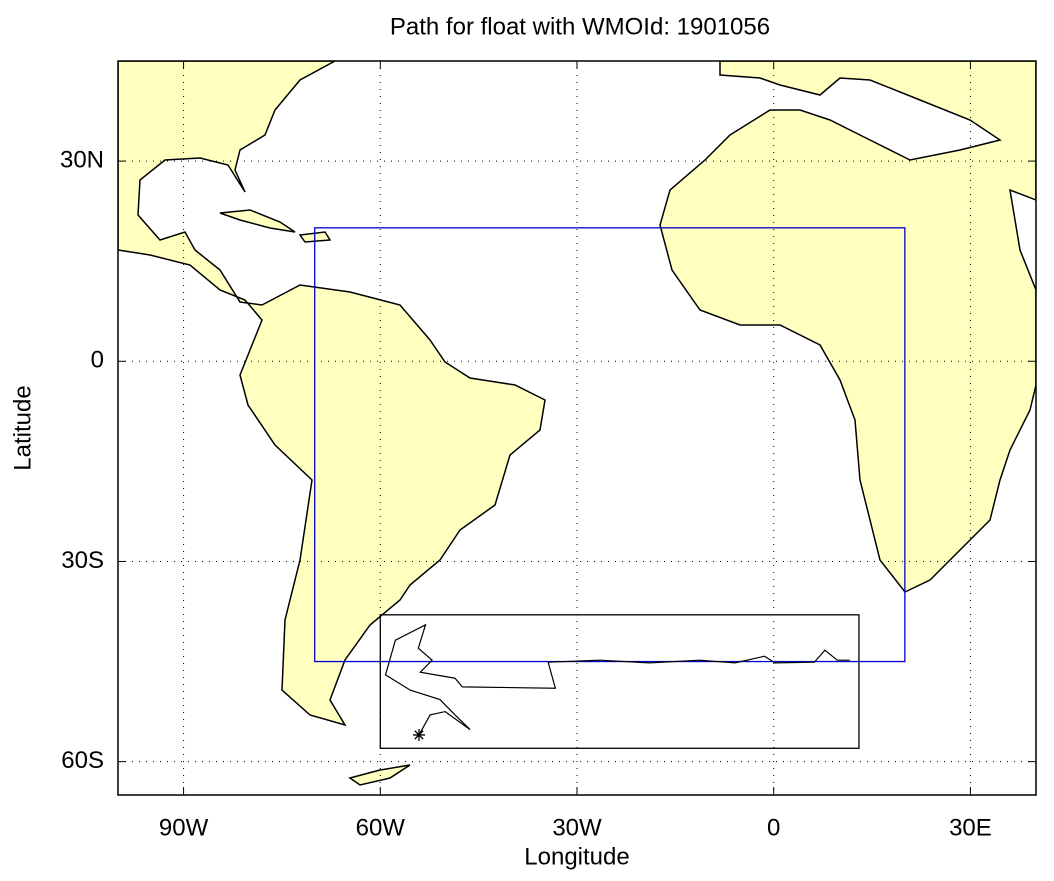  I want to click on float-track, so click(617, 679).